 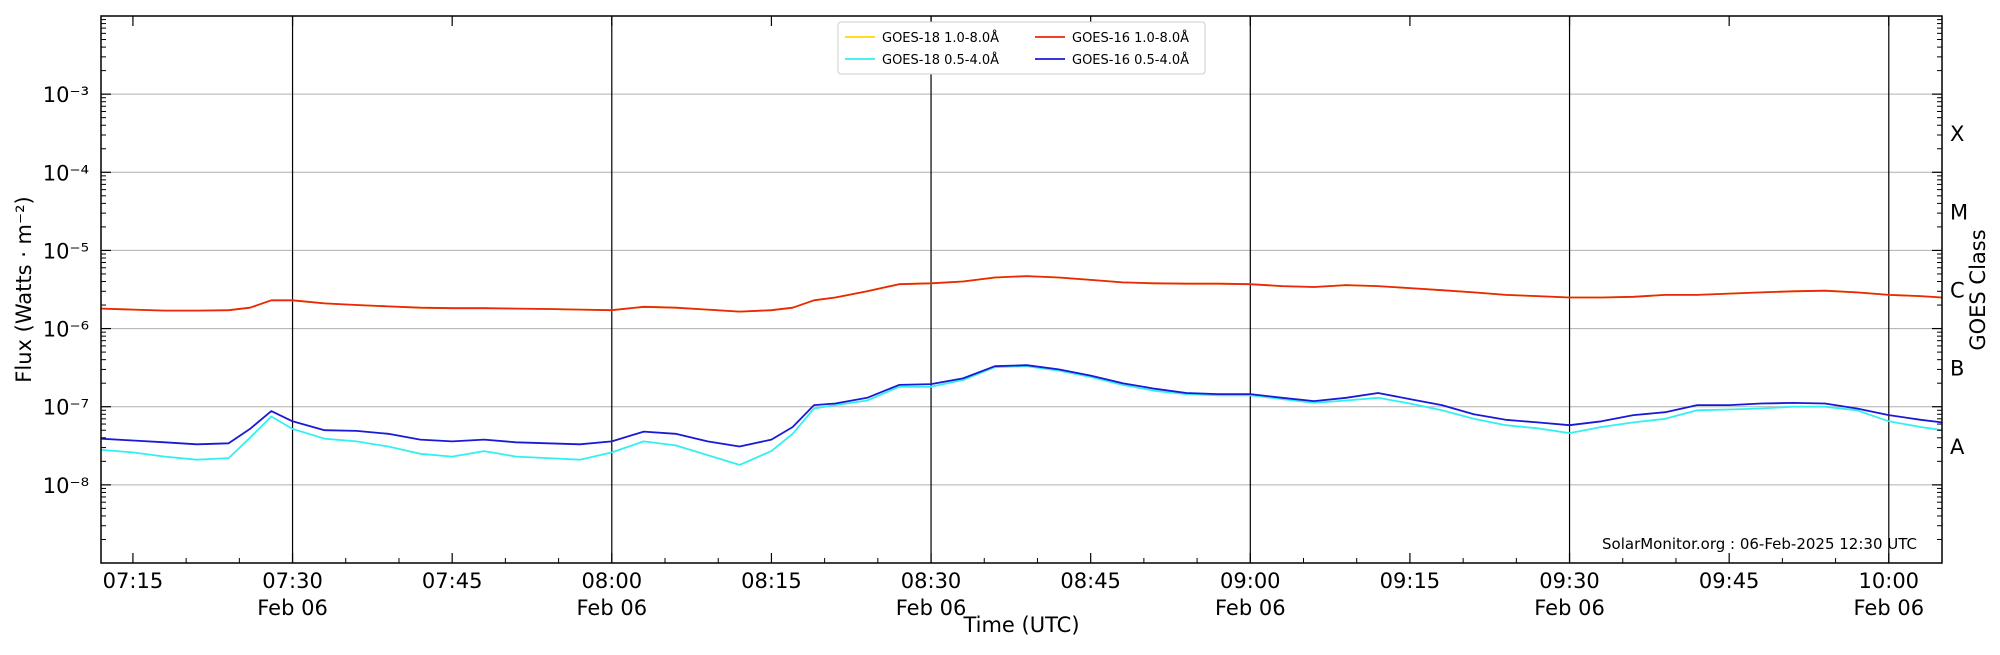 I want to click on y-tick-label: 10⁻⁴, so click(x=66, y=173).